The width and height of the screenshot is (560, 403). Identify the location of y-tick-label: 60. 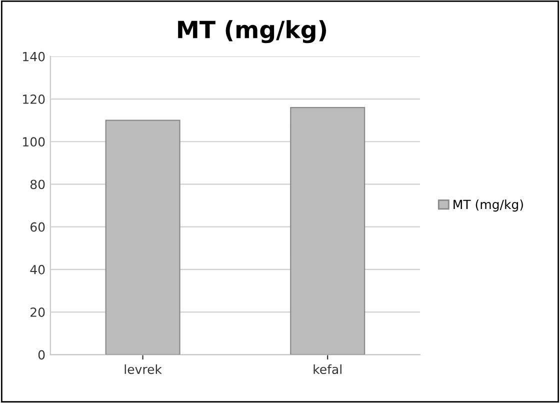
(37, 227).